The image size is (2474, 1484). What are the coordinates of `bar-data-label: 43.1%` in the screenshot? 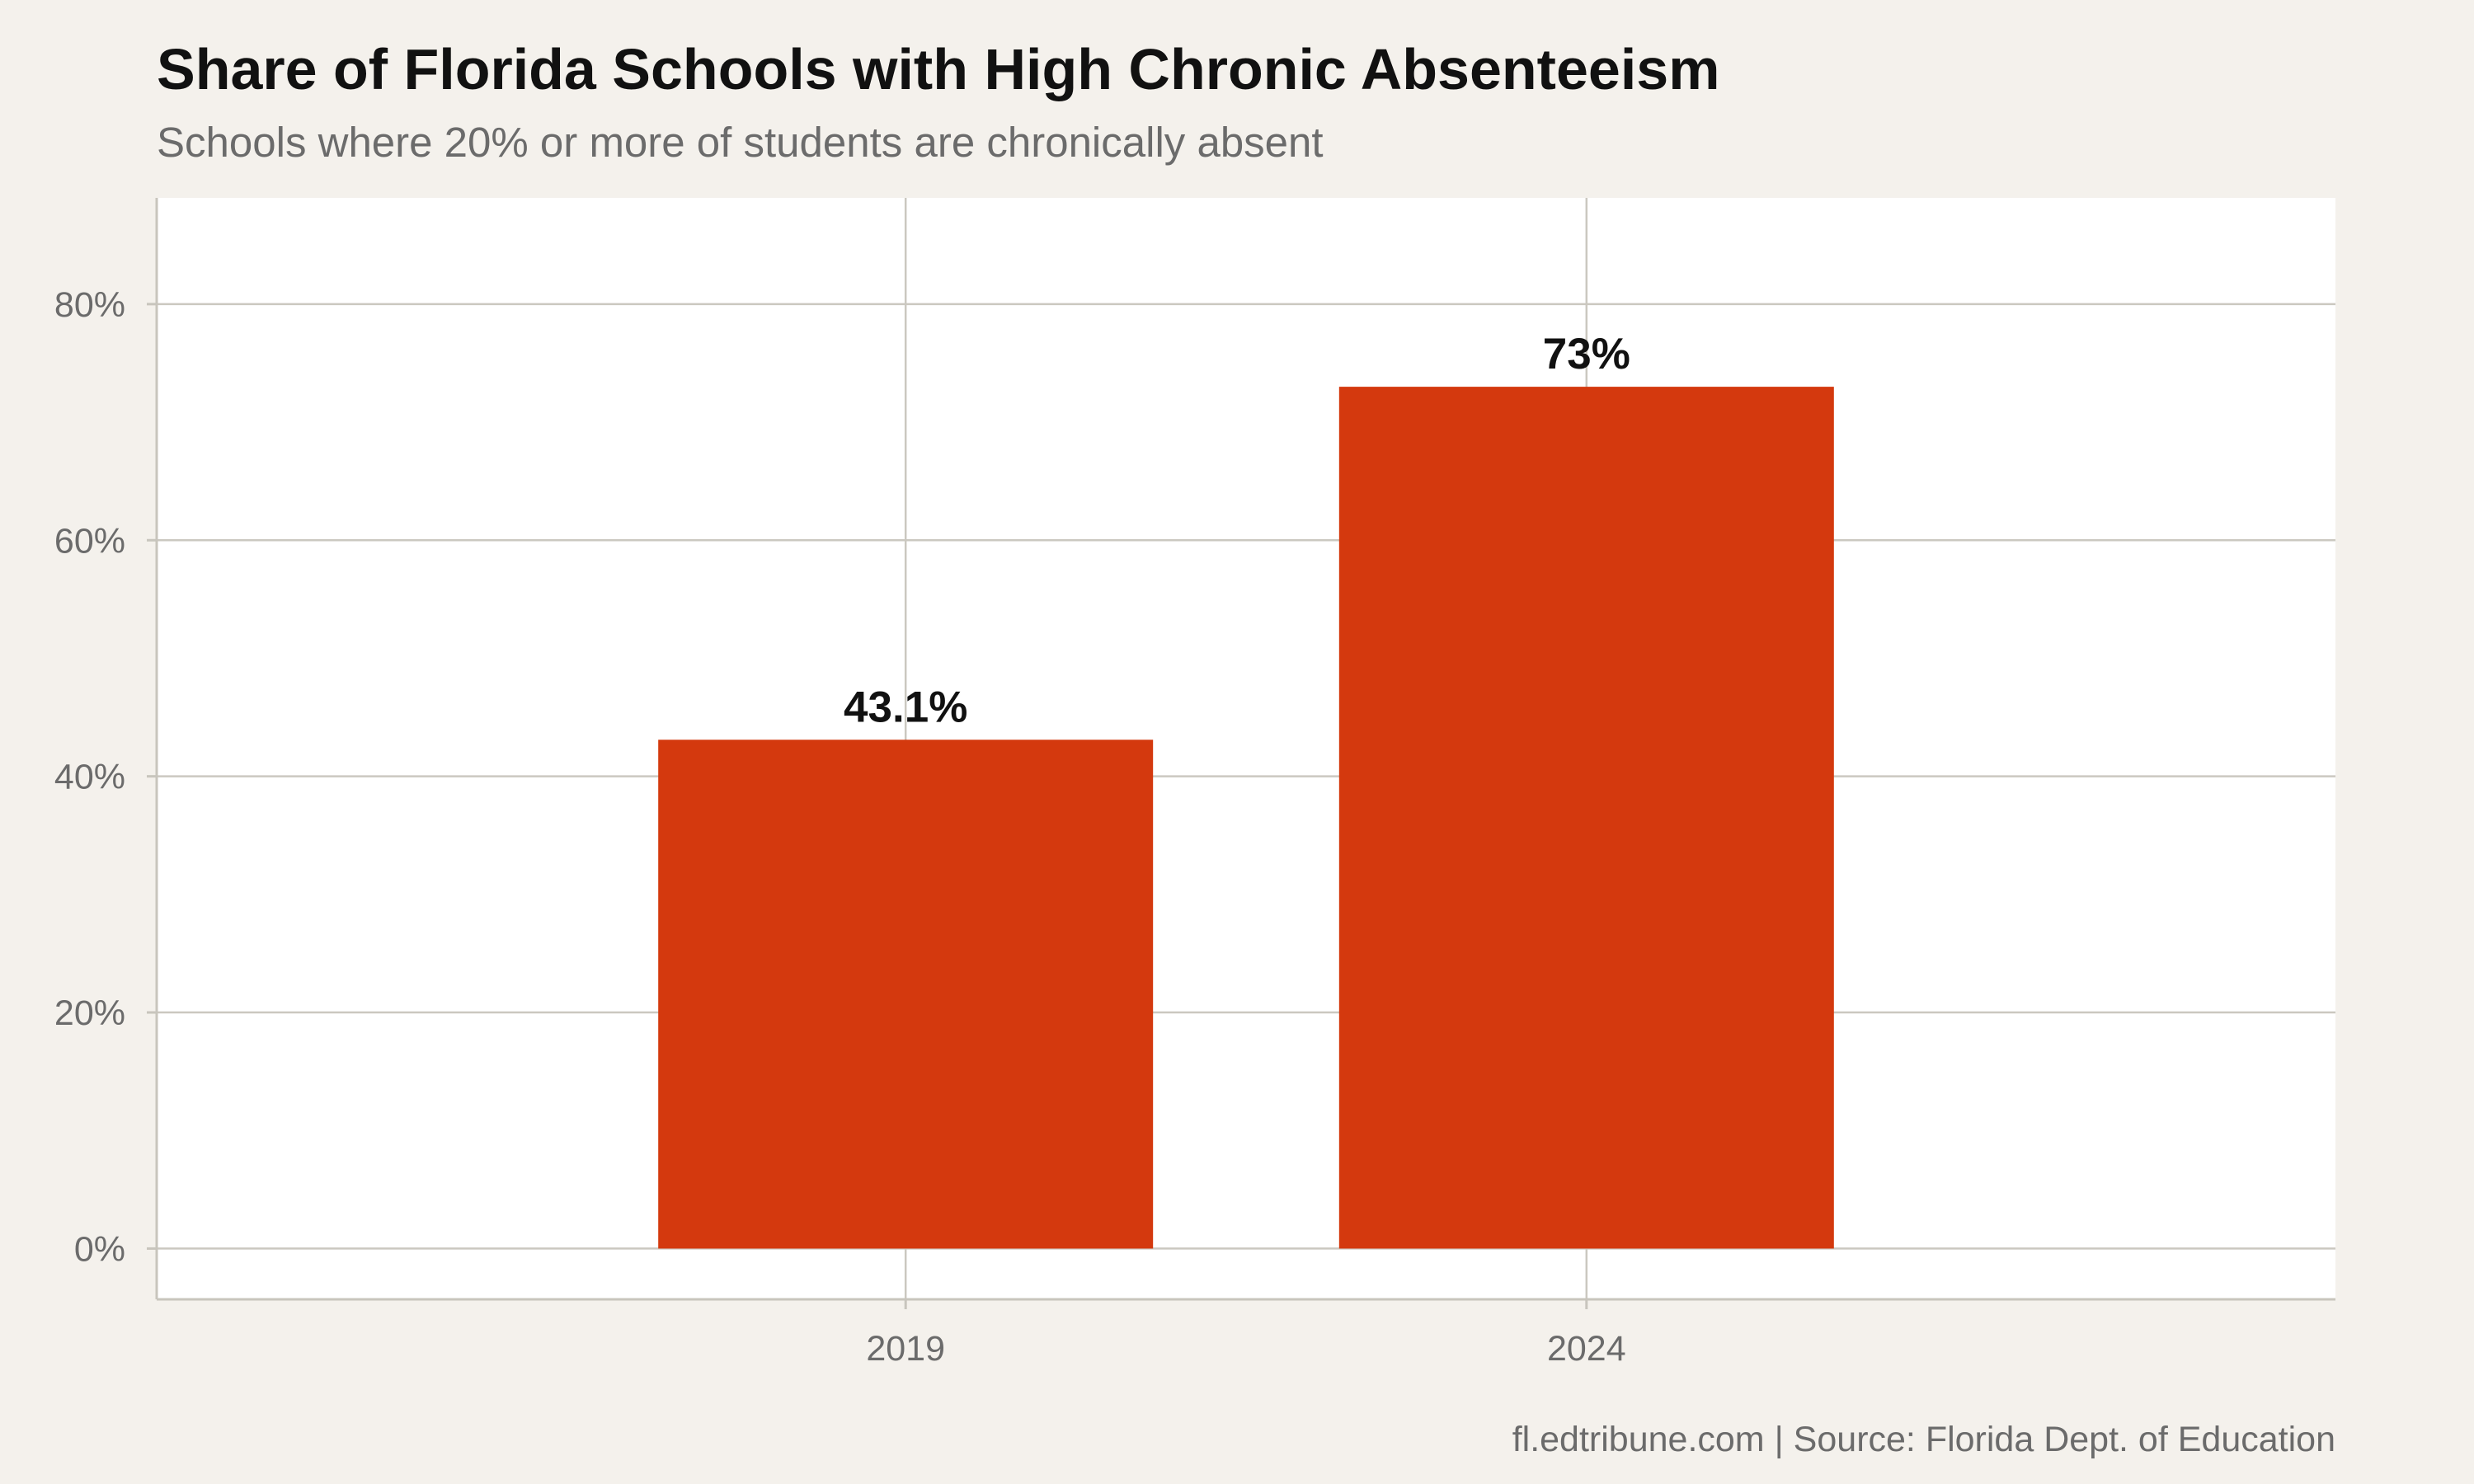 It's located at (905, 707).